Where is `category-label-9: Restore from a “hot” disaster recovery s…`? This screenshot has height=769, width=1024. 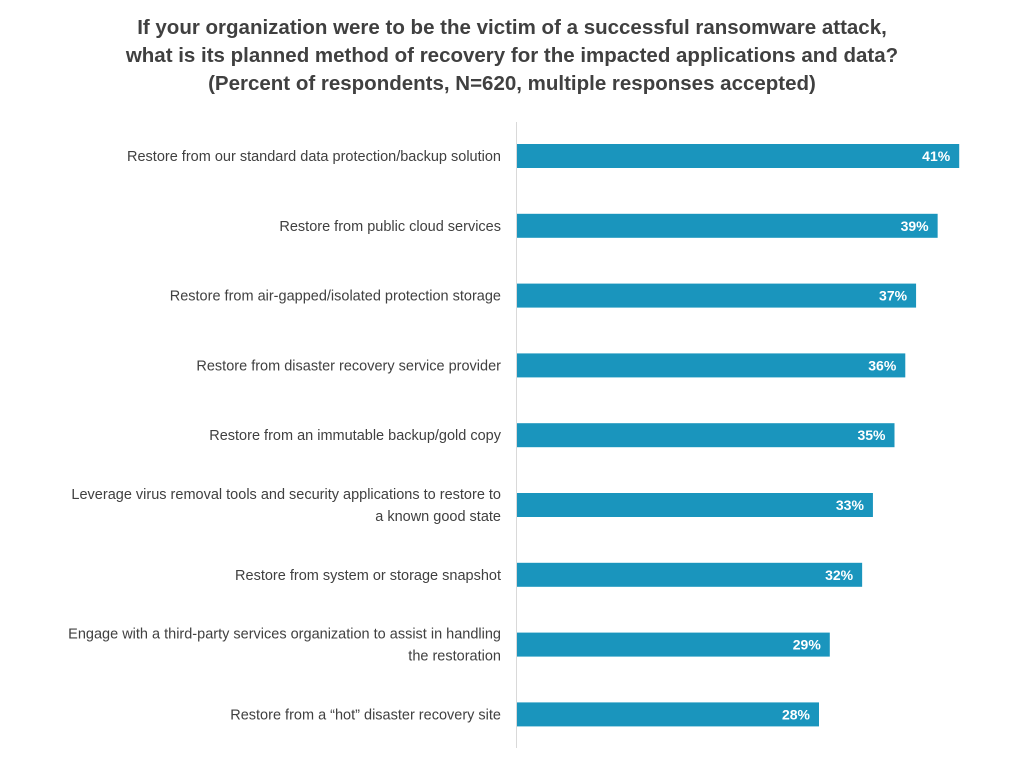
category-label-9: Restore from a “hot” disaster recovery s… is located at coordinates (365, 715).